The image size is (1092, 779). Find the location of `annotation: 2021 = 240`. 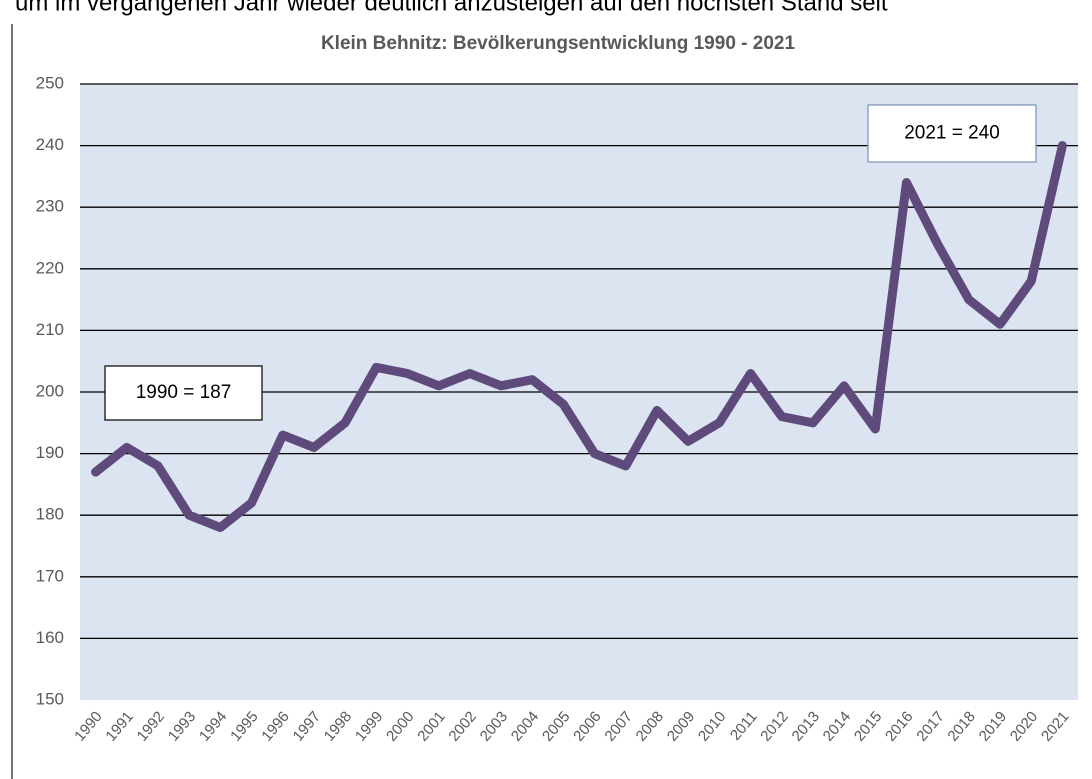

annotation: 2021 = 240 is located at coordinates (952, 133).